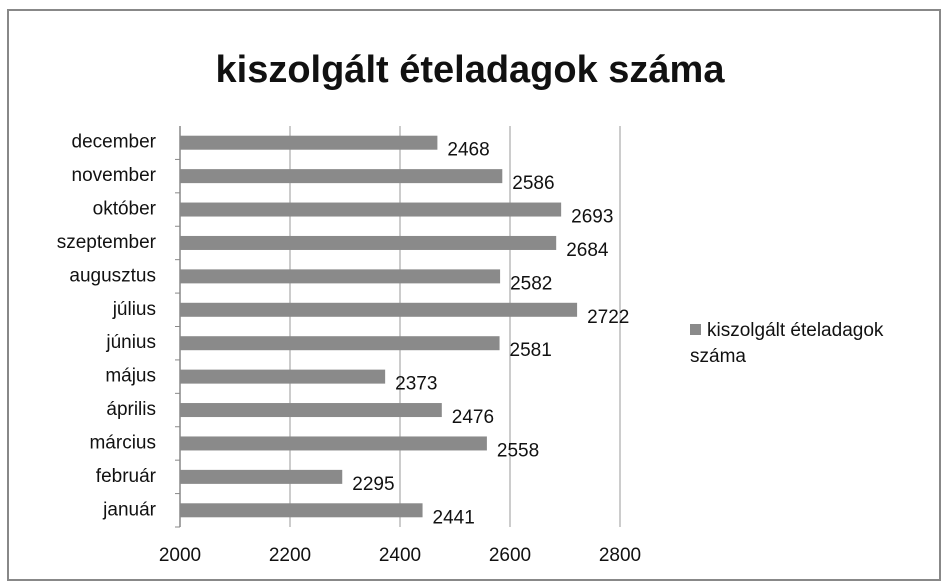 Image resolution: width=950 pixels, height=585 pixels. What do you see at coordinates (126, 476) in the screenshot?
I see `y-tick-label: február` at bounding box center [126, 476].